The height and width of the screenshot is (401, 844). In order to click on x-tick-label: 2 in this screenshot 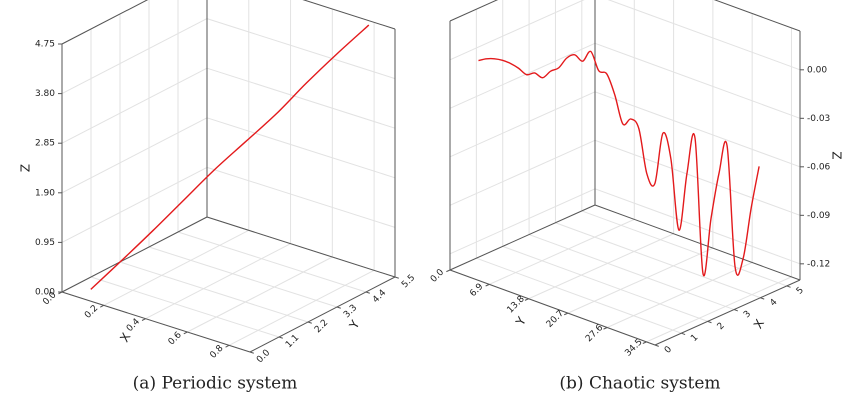, I will do `click(721, 326)`.